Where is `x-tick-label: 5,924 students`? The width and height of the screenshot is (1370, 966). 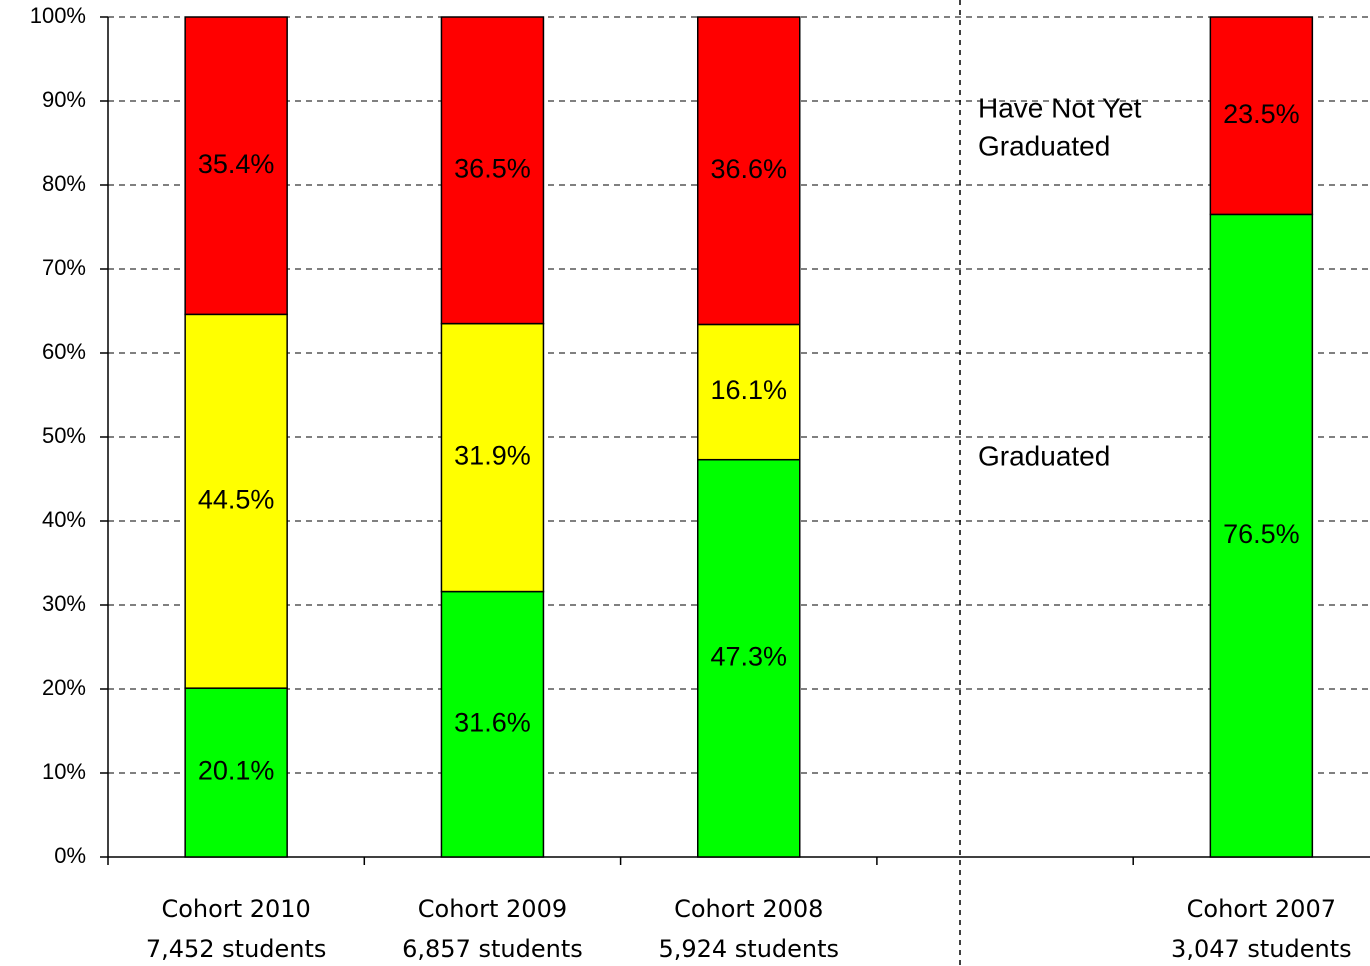 x-tick-label: 5,924 students is located at coordinates (748, 949).